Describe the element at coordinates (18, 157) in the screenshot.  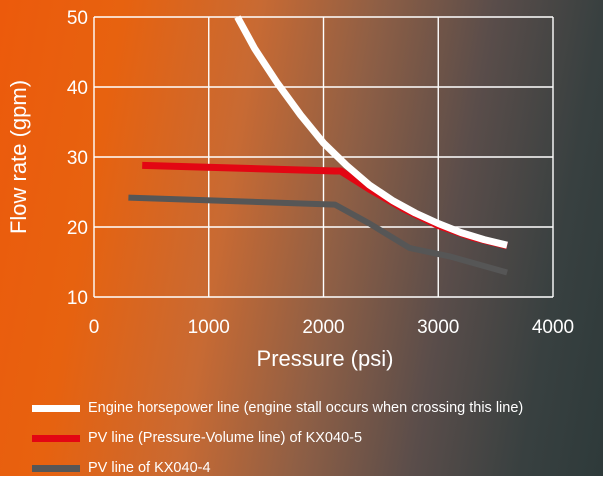
I see `y-axis-title: Flow rate (gpm)` at that location.